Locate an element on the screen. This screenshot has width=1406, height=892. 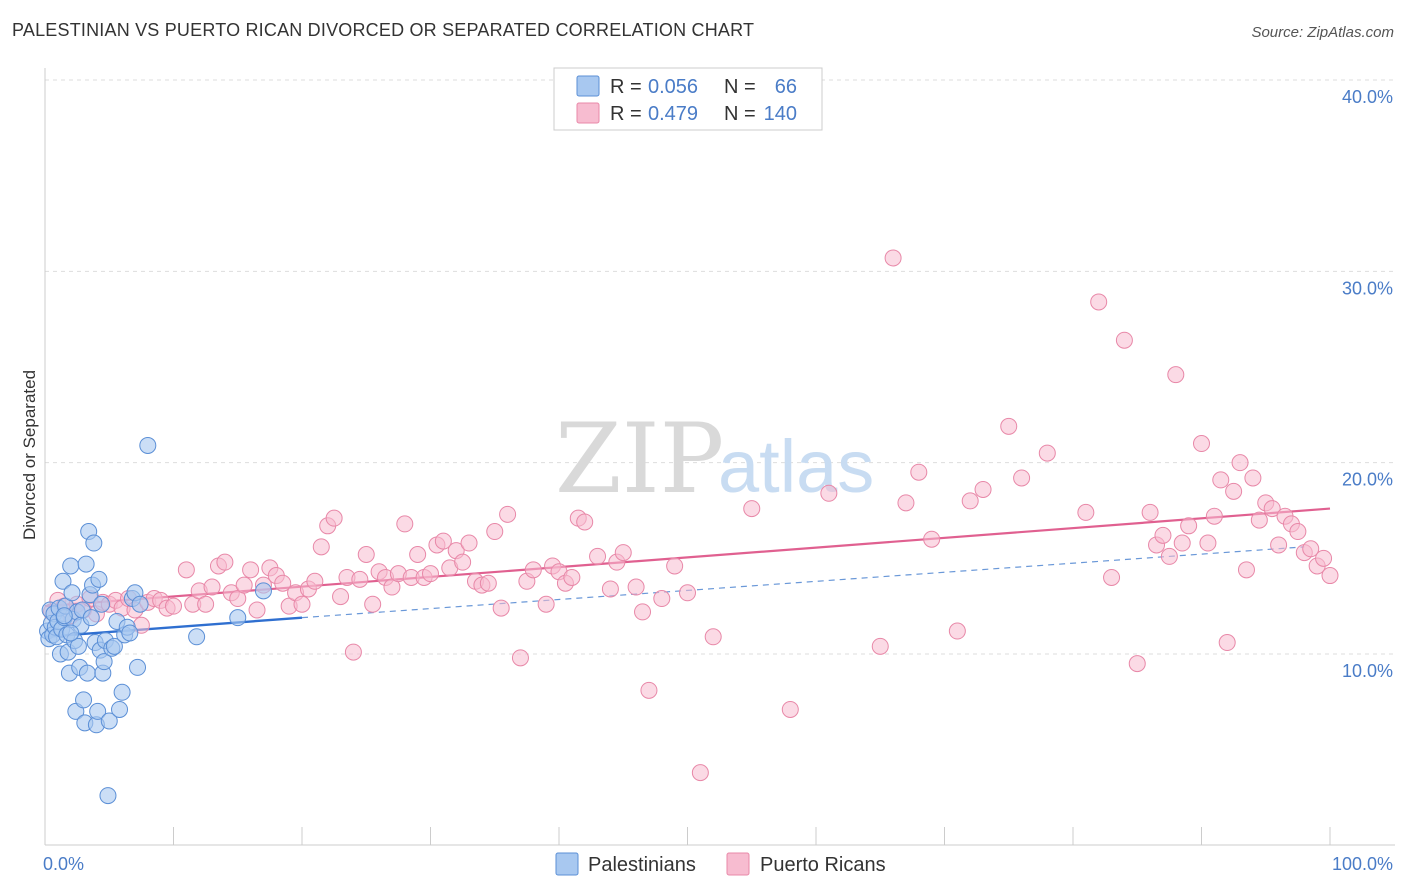
palestinian-trend-extension is located at coordinates (803, 582).